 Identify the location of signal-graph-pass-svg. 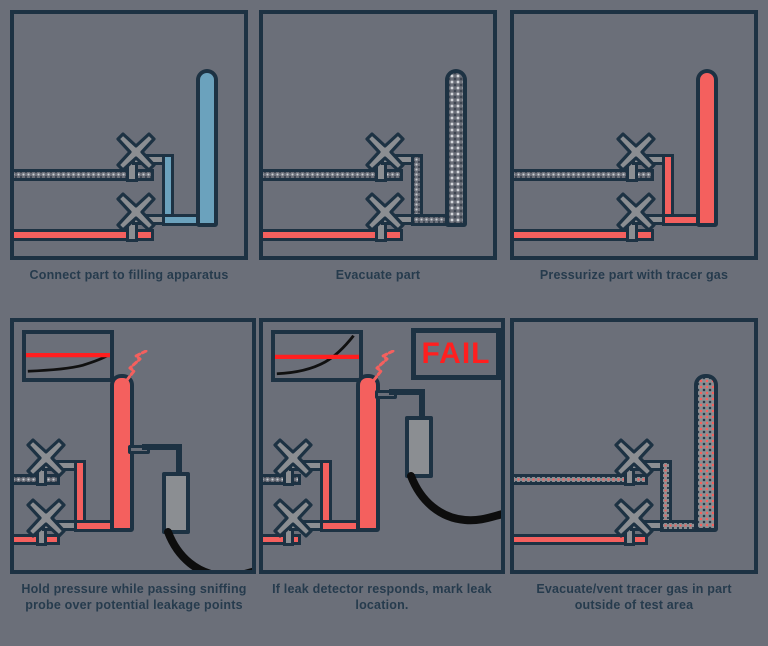
(68, 363).